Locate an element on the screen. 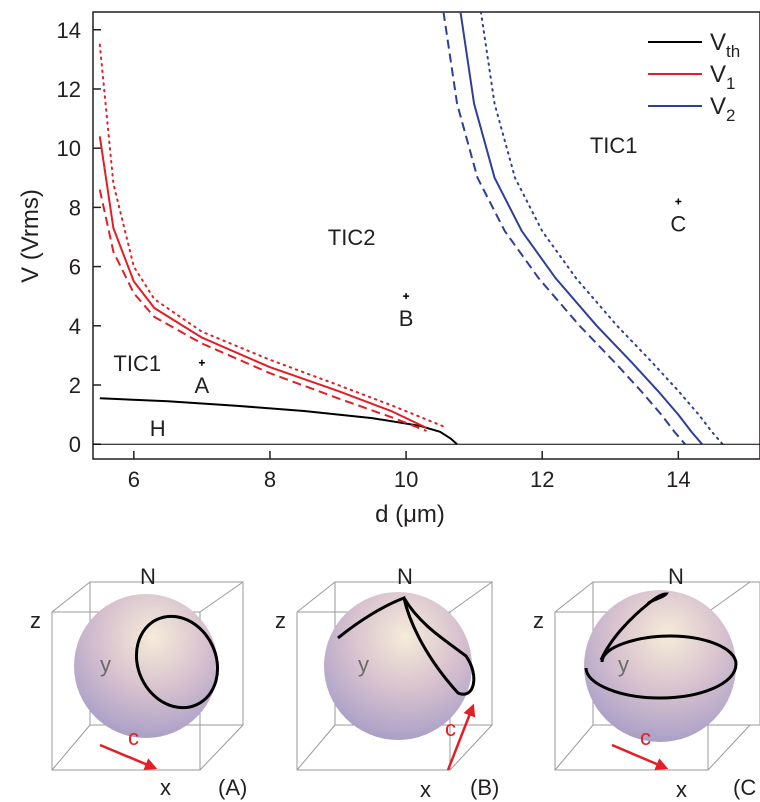 This screenshot has height=802, width=760. y-tick-label: 12 is located at coordinates (69, 89).